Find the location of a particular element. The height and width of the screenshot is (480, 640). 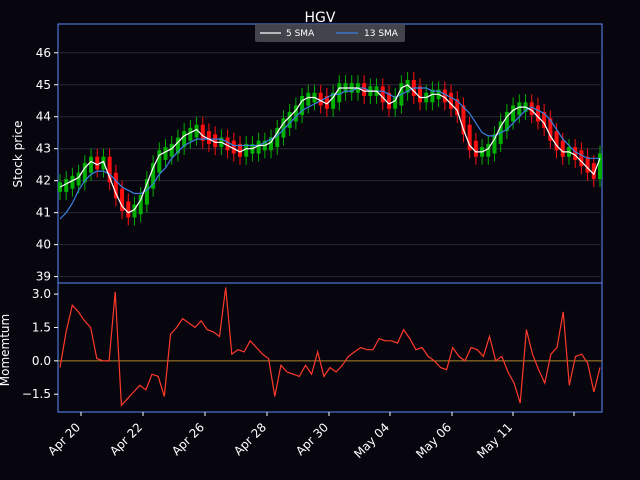

momentum-y-tick-label: 1.5 is located at coordinates (41, 327).